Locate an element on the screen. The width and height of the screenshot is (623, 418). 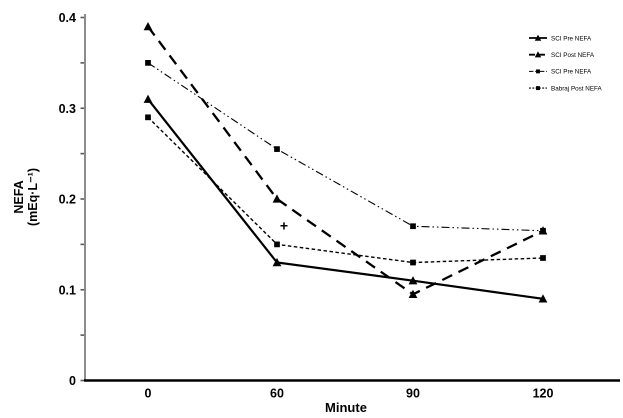
x-tick-label: 90 is located at coordinates (413, 394).